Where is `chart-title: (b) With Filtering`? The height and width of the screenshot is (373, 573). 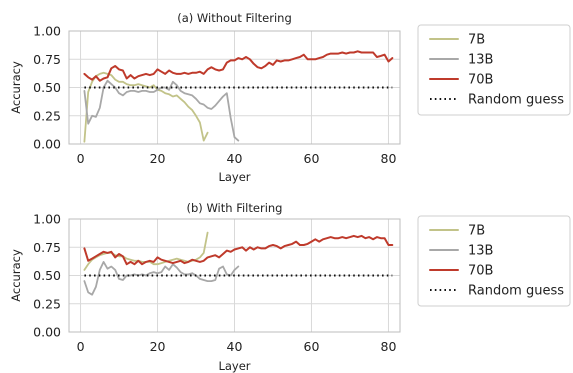
chart-title: (b) With Filtering is located at coordinates (235, 208).